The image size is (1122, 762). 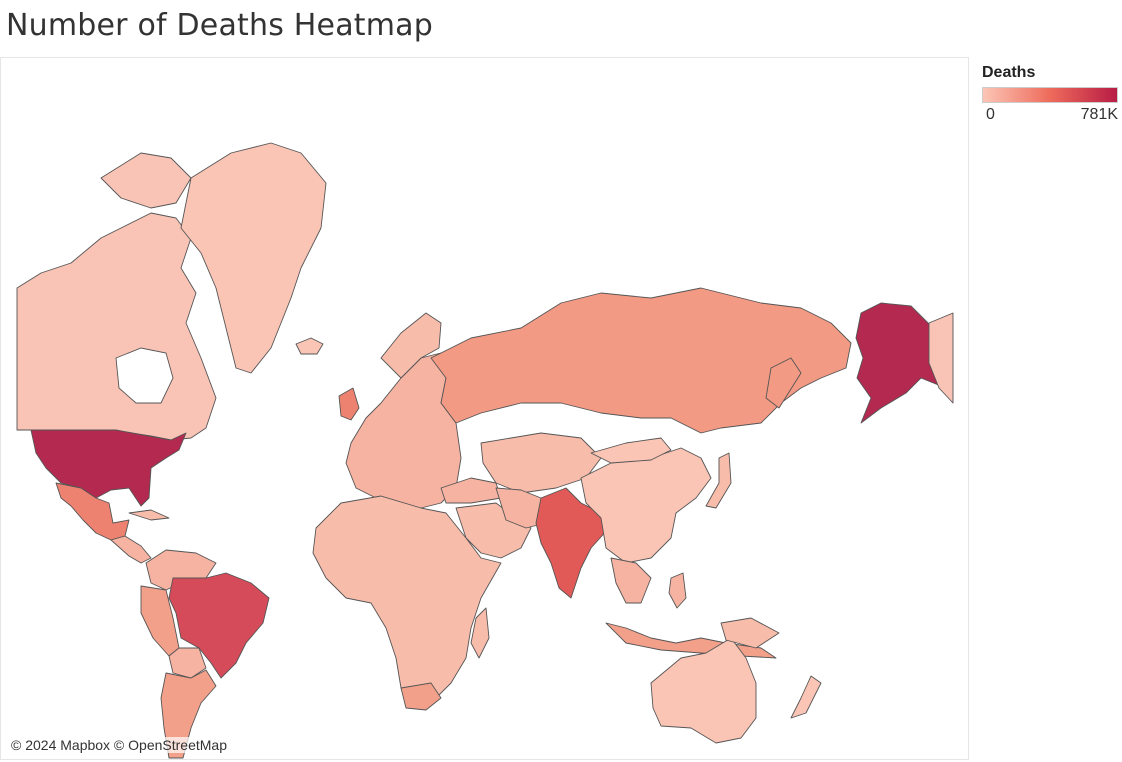 I want to click on country-brazil, so click(x=219, y=625).